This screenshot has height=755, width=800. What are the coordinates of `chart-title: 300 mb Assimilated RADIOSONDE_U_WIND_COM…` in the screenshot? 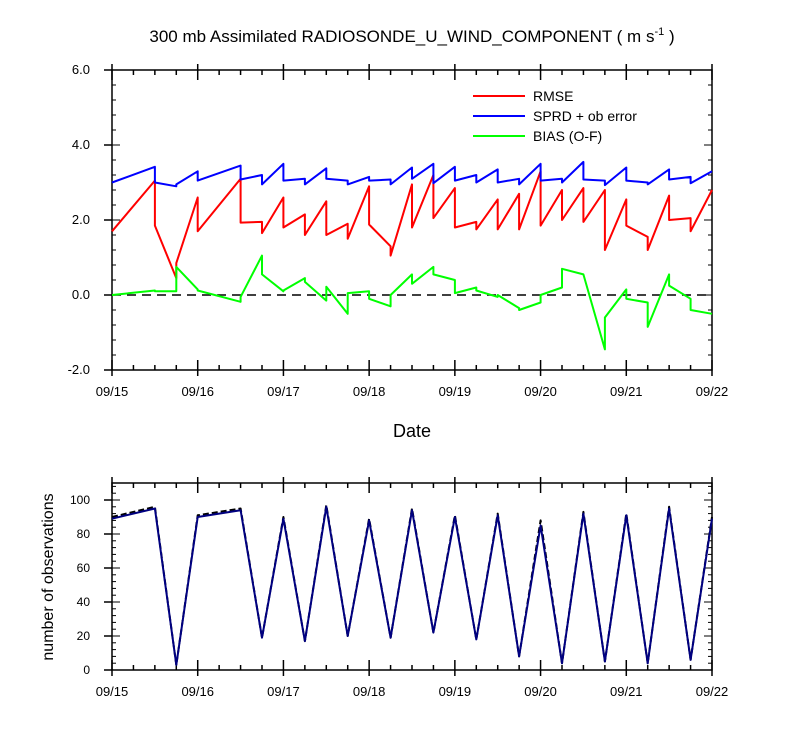 It's located at (411, 36).